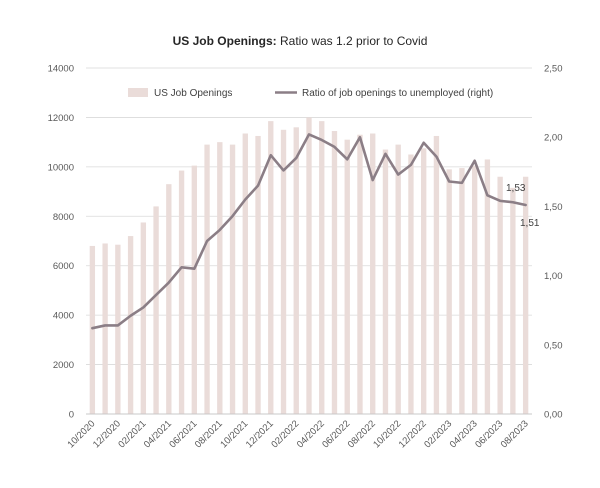 This screenshot has height=488, width=600. Describe the element at coordinates (71, 415) in the screenshot. I see `y-left-tick-label: 0` at that location.